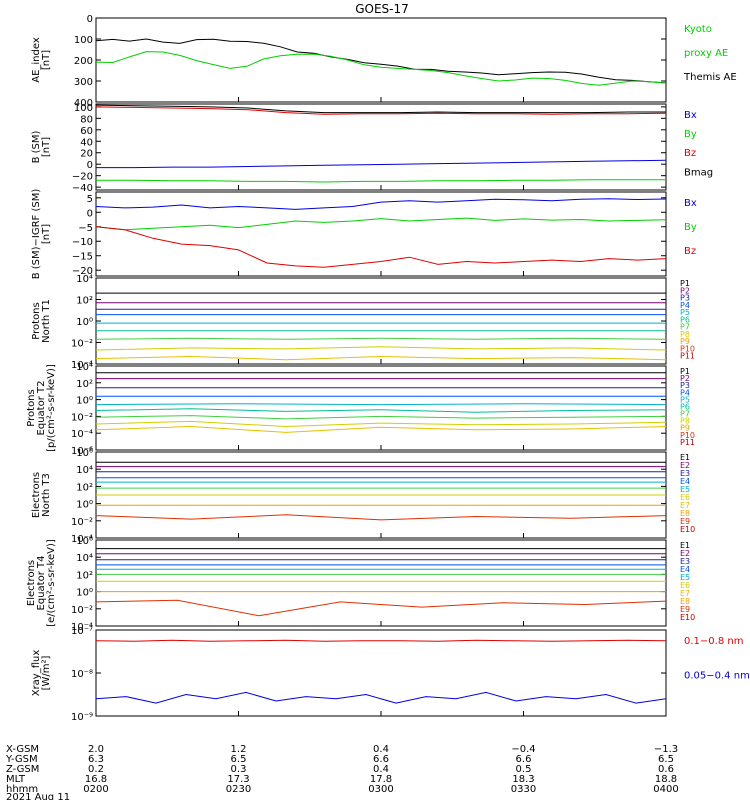 The width and height of the screenshot is (750, 800). I want to click on x-tick-label: 16.8, so click(96, 779).